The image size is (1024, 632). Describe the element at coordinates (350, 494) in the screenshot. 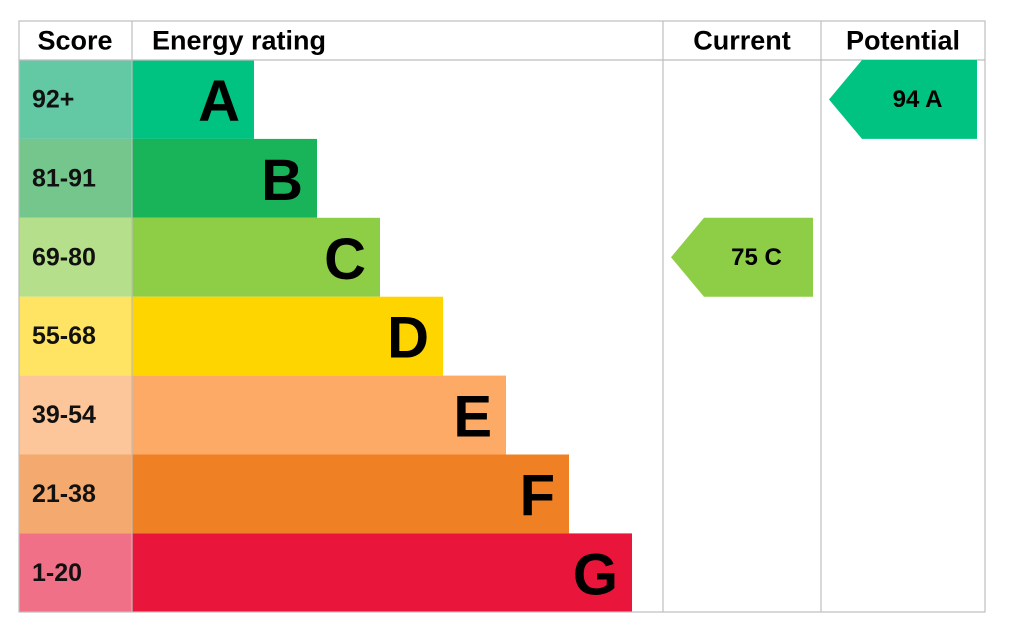

I see `rating-bar-f` at that location.